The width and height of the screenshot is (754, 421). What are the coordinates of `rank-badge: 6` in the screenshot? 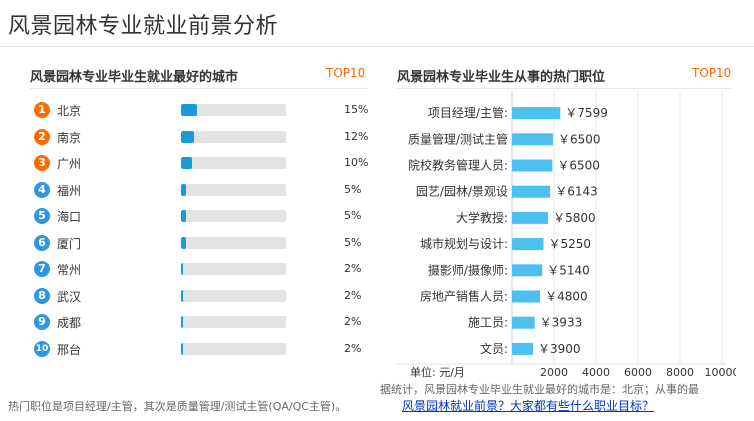 It's located at (42, 242).